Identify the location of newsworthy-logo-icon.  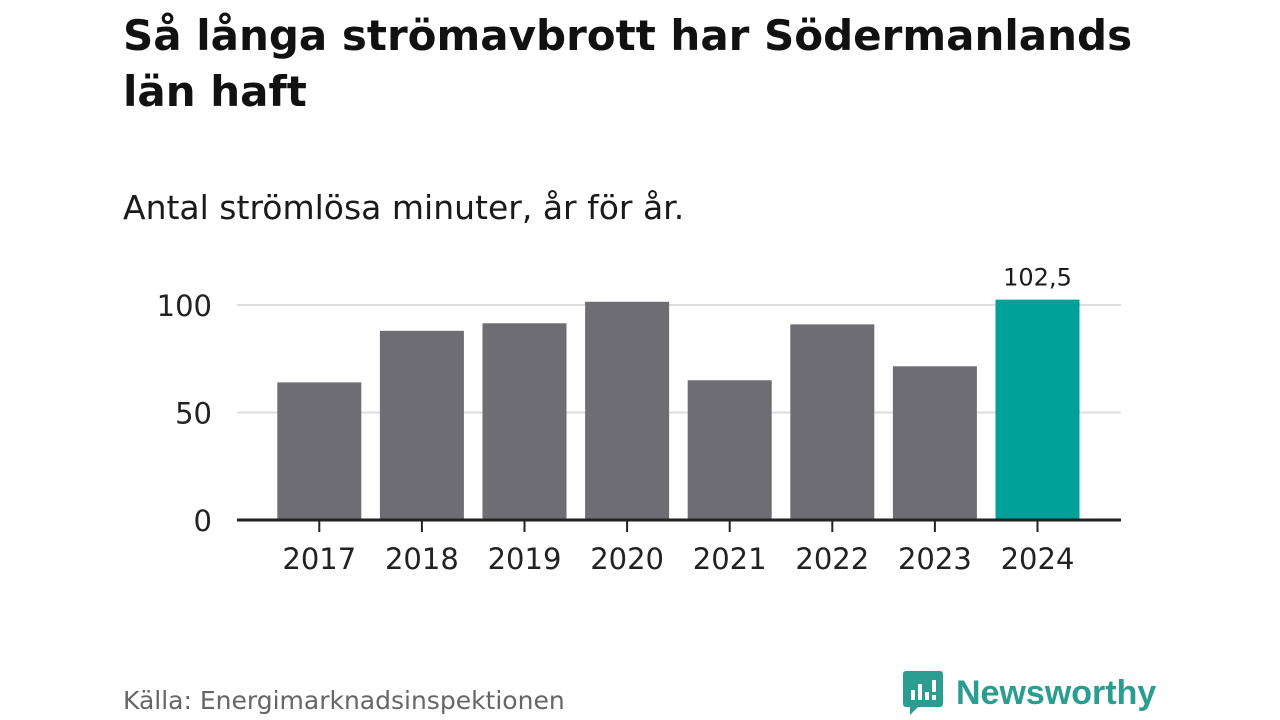
(923, 693).